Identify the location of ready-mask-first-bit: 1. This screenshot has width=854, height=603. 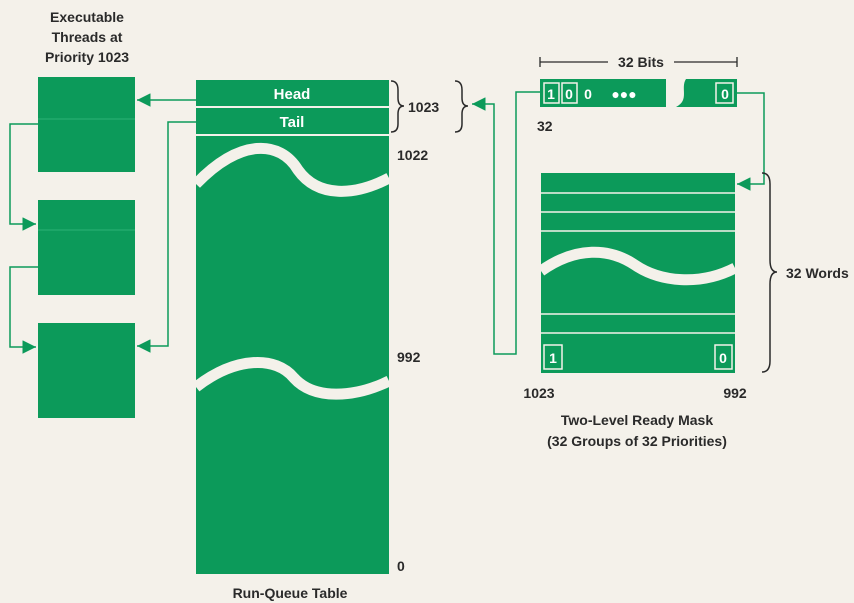
(553, 358).